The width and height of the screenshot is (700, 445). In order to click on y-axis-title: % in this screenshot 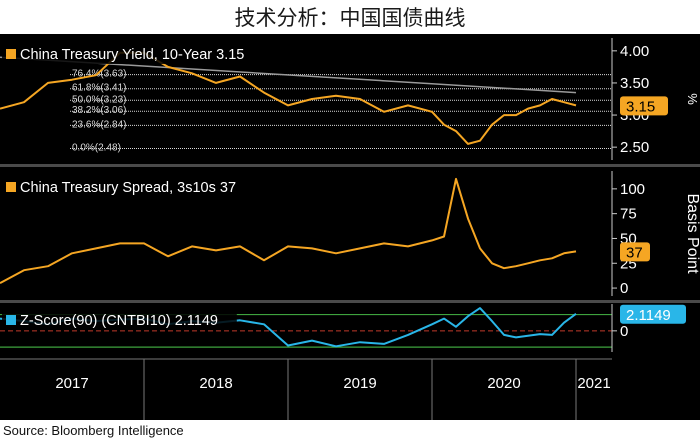, I will do `click(692, 99)`.